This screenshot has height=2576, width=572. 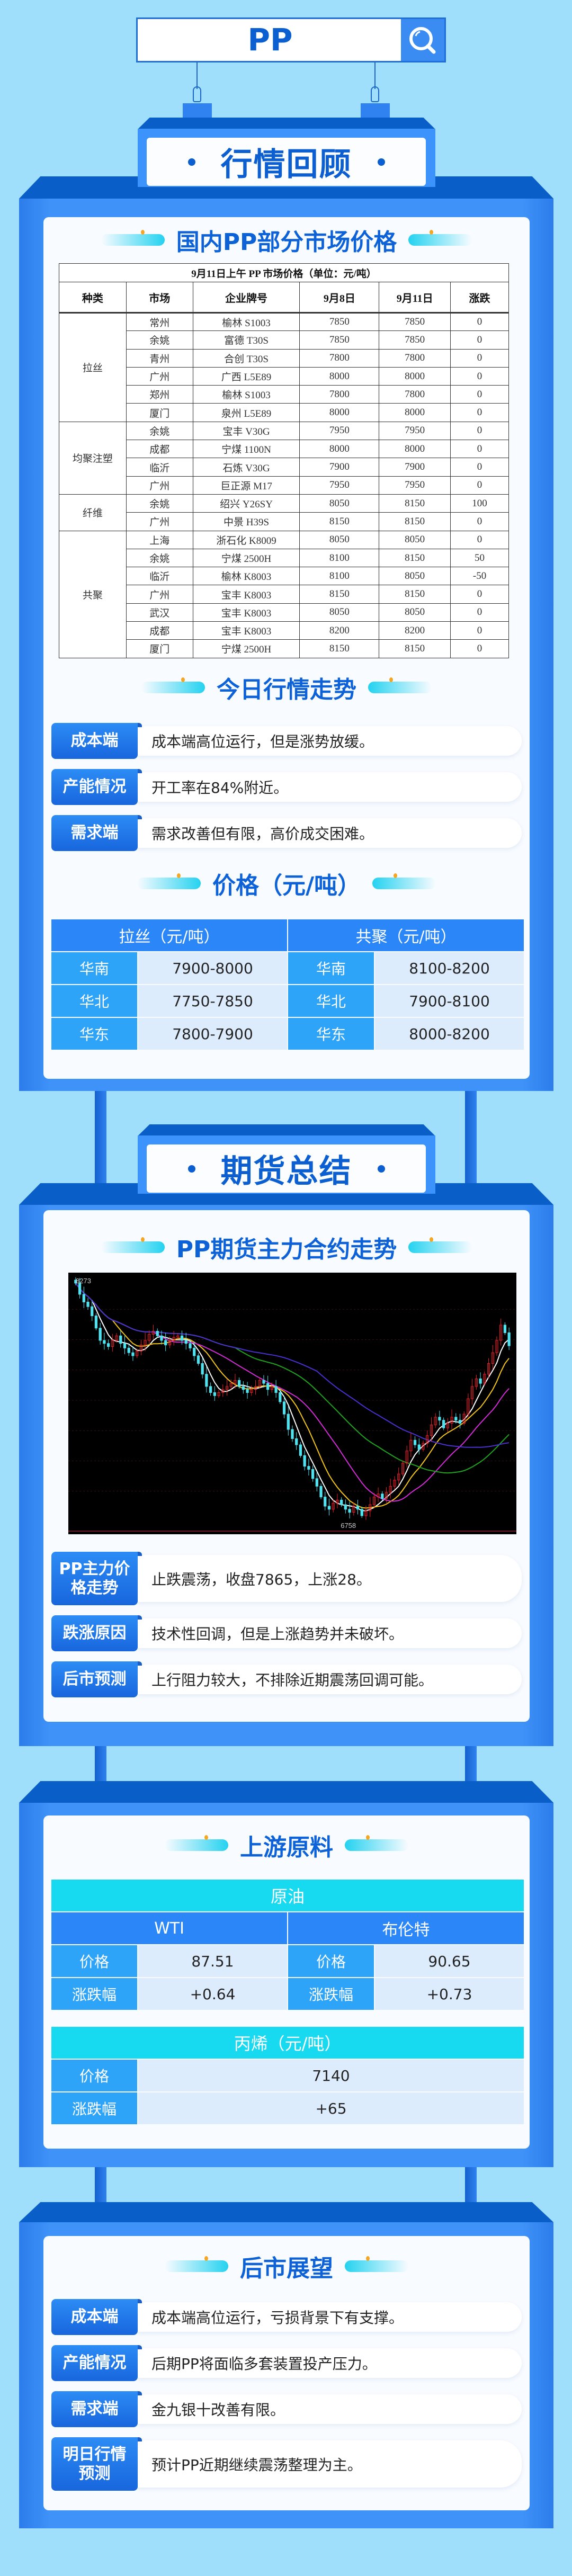 I want to click on table-row: 共聚 上海 浙石化 K8009 8050 8050 0, so click(x=284, y=594).